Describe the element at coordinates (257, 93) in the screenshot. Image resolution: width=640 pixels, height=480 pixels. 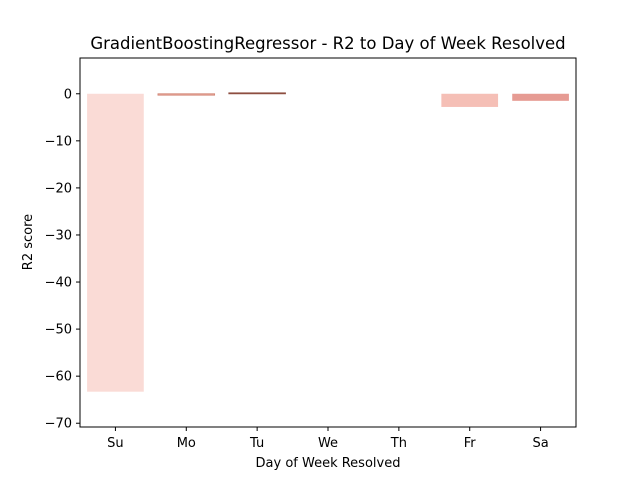
I see `bar-tu` at that location.